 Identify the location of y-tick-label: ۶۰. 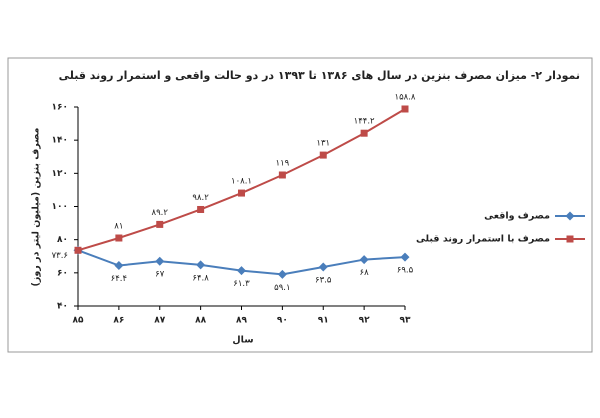
(62, 273).